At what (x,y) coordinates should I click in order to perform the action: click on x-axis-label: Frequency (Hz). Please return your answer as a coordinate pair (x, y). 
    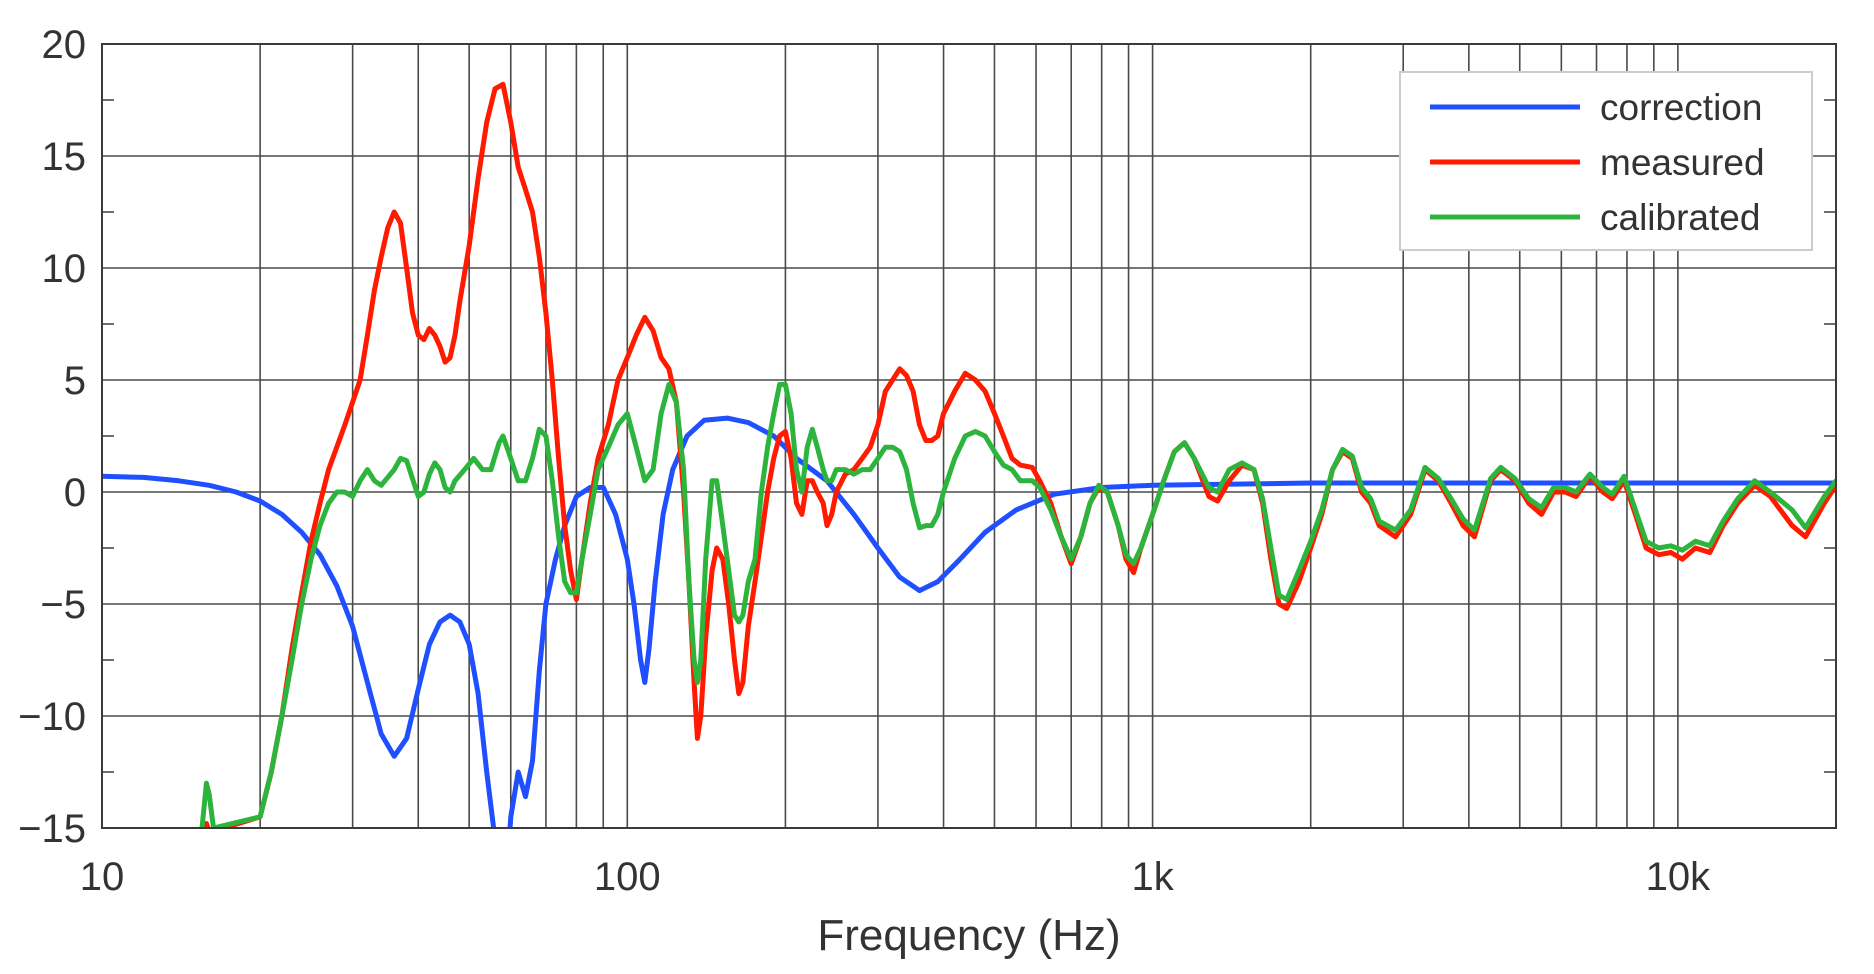
    Looking at the image, I should click on (968, 935).